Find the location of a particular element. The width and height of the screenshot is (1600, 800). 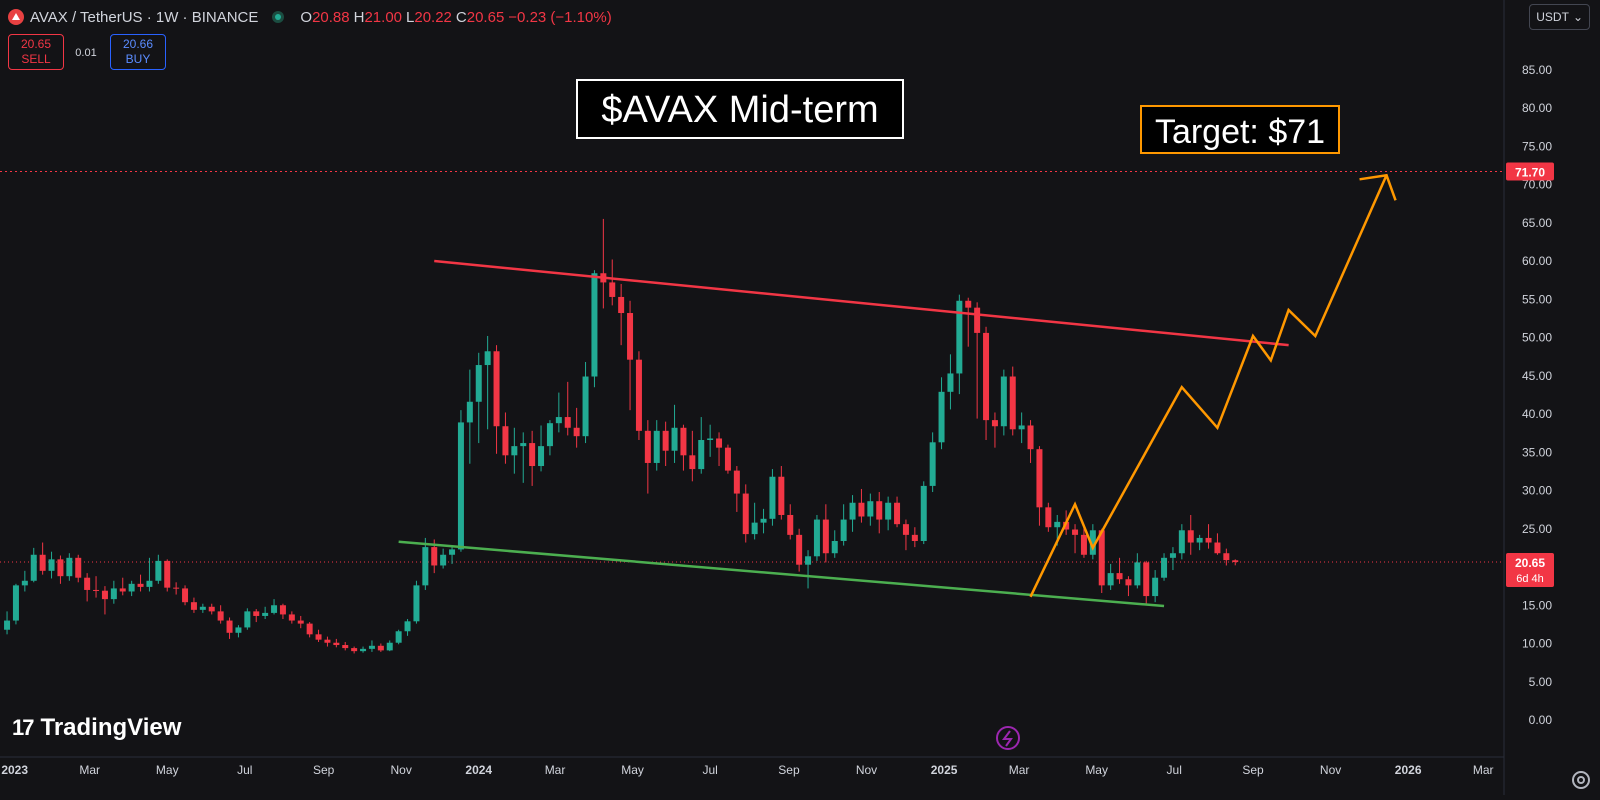

y-tick-label: 35.00 is located at coordinates (1537, 452).